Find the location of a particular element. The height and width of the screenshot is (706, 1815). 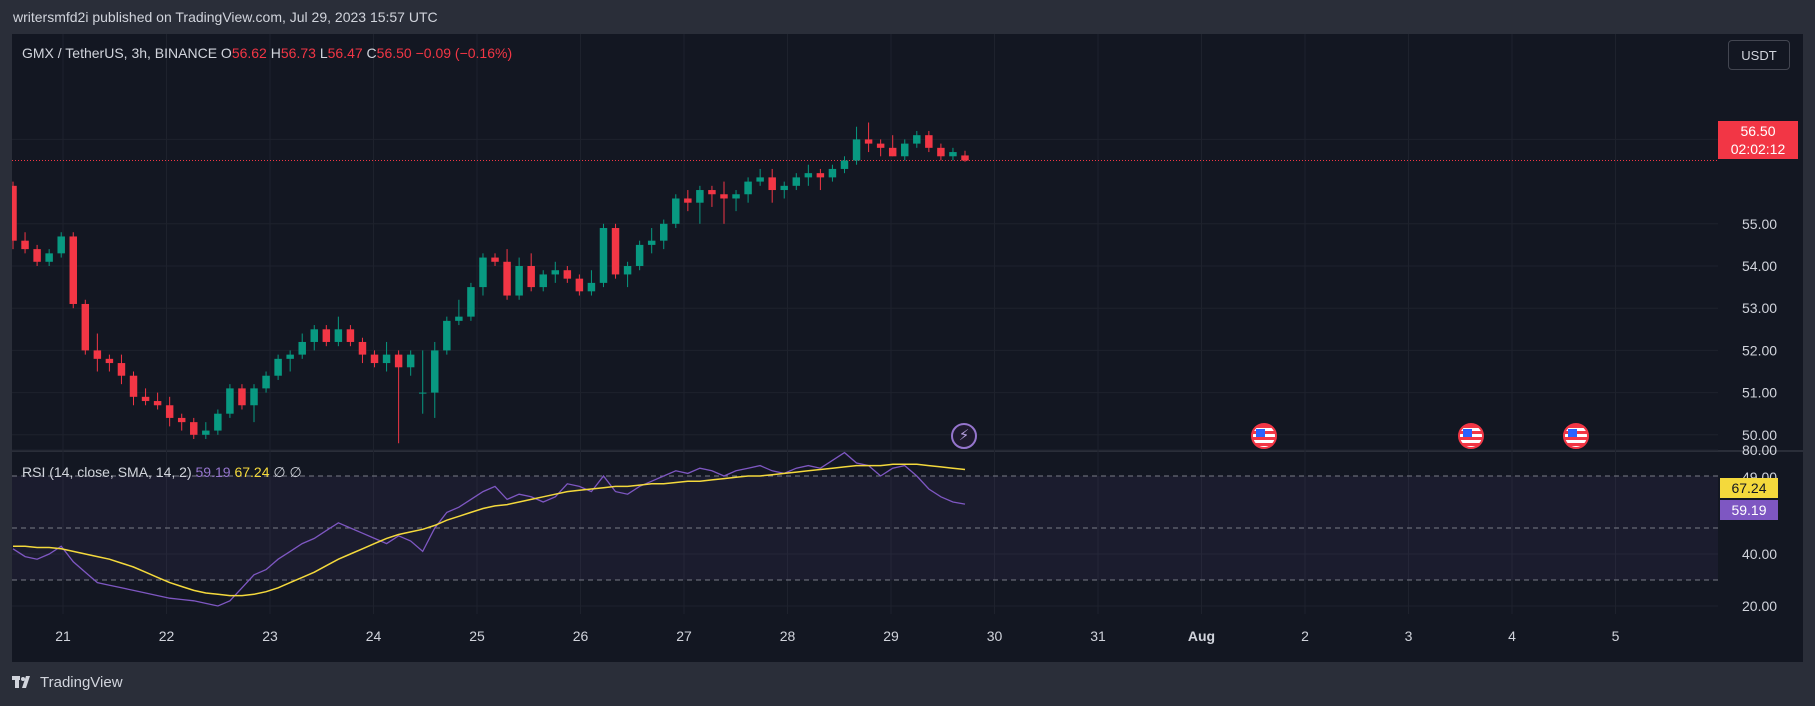

price-tick-label: 53.00 is located at coordinates (1759, 308).